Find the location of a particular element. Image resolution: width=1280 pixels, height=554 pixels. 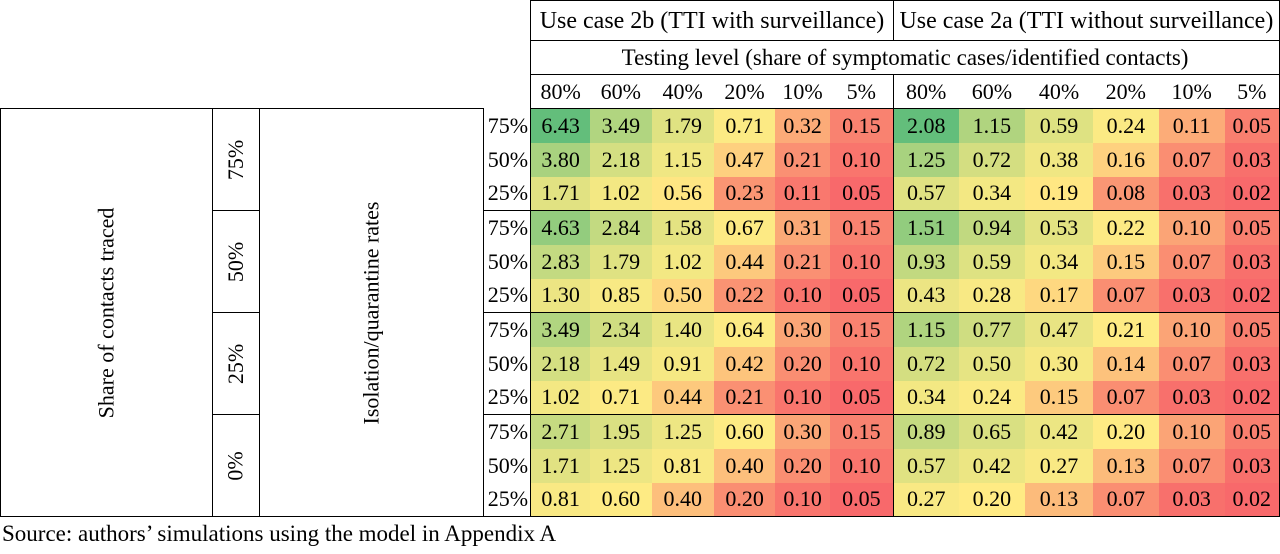

value-cell: 0.71 is located at coordinates (744, 125).